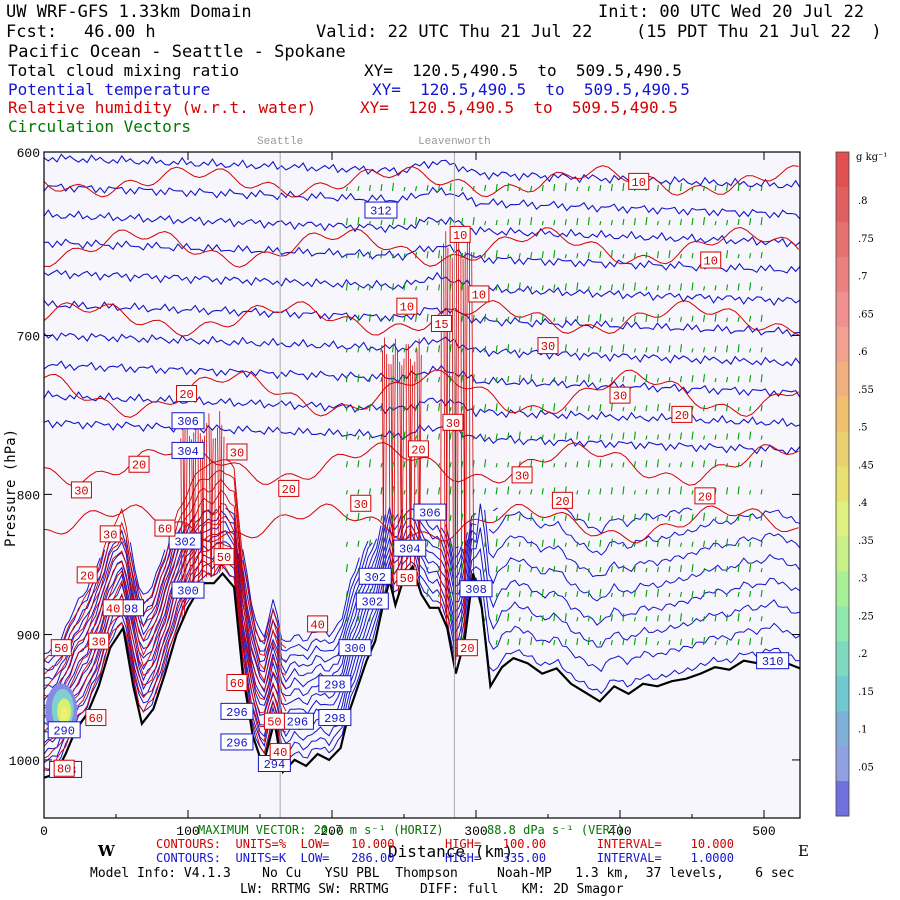 The width and height of the screenshot is (900, 900). What do you see at coordinates (410, 550) in the screenshot?
I see `theta-label: 304` at bounding box center [410, 550].